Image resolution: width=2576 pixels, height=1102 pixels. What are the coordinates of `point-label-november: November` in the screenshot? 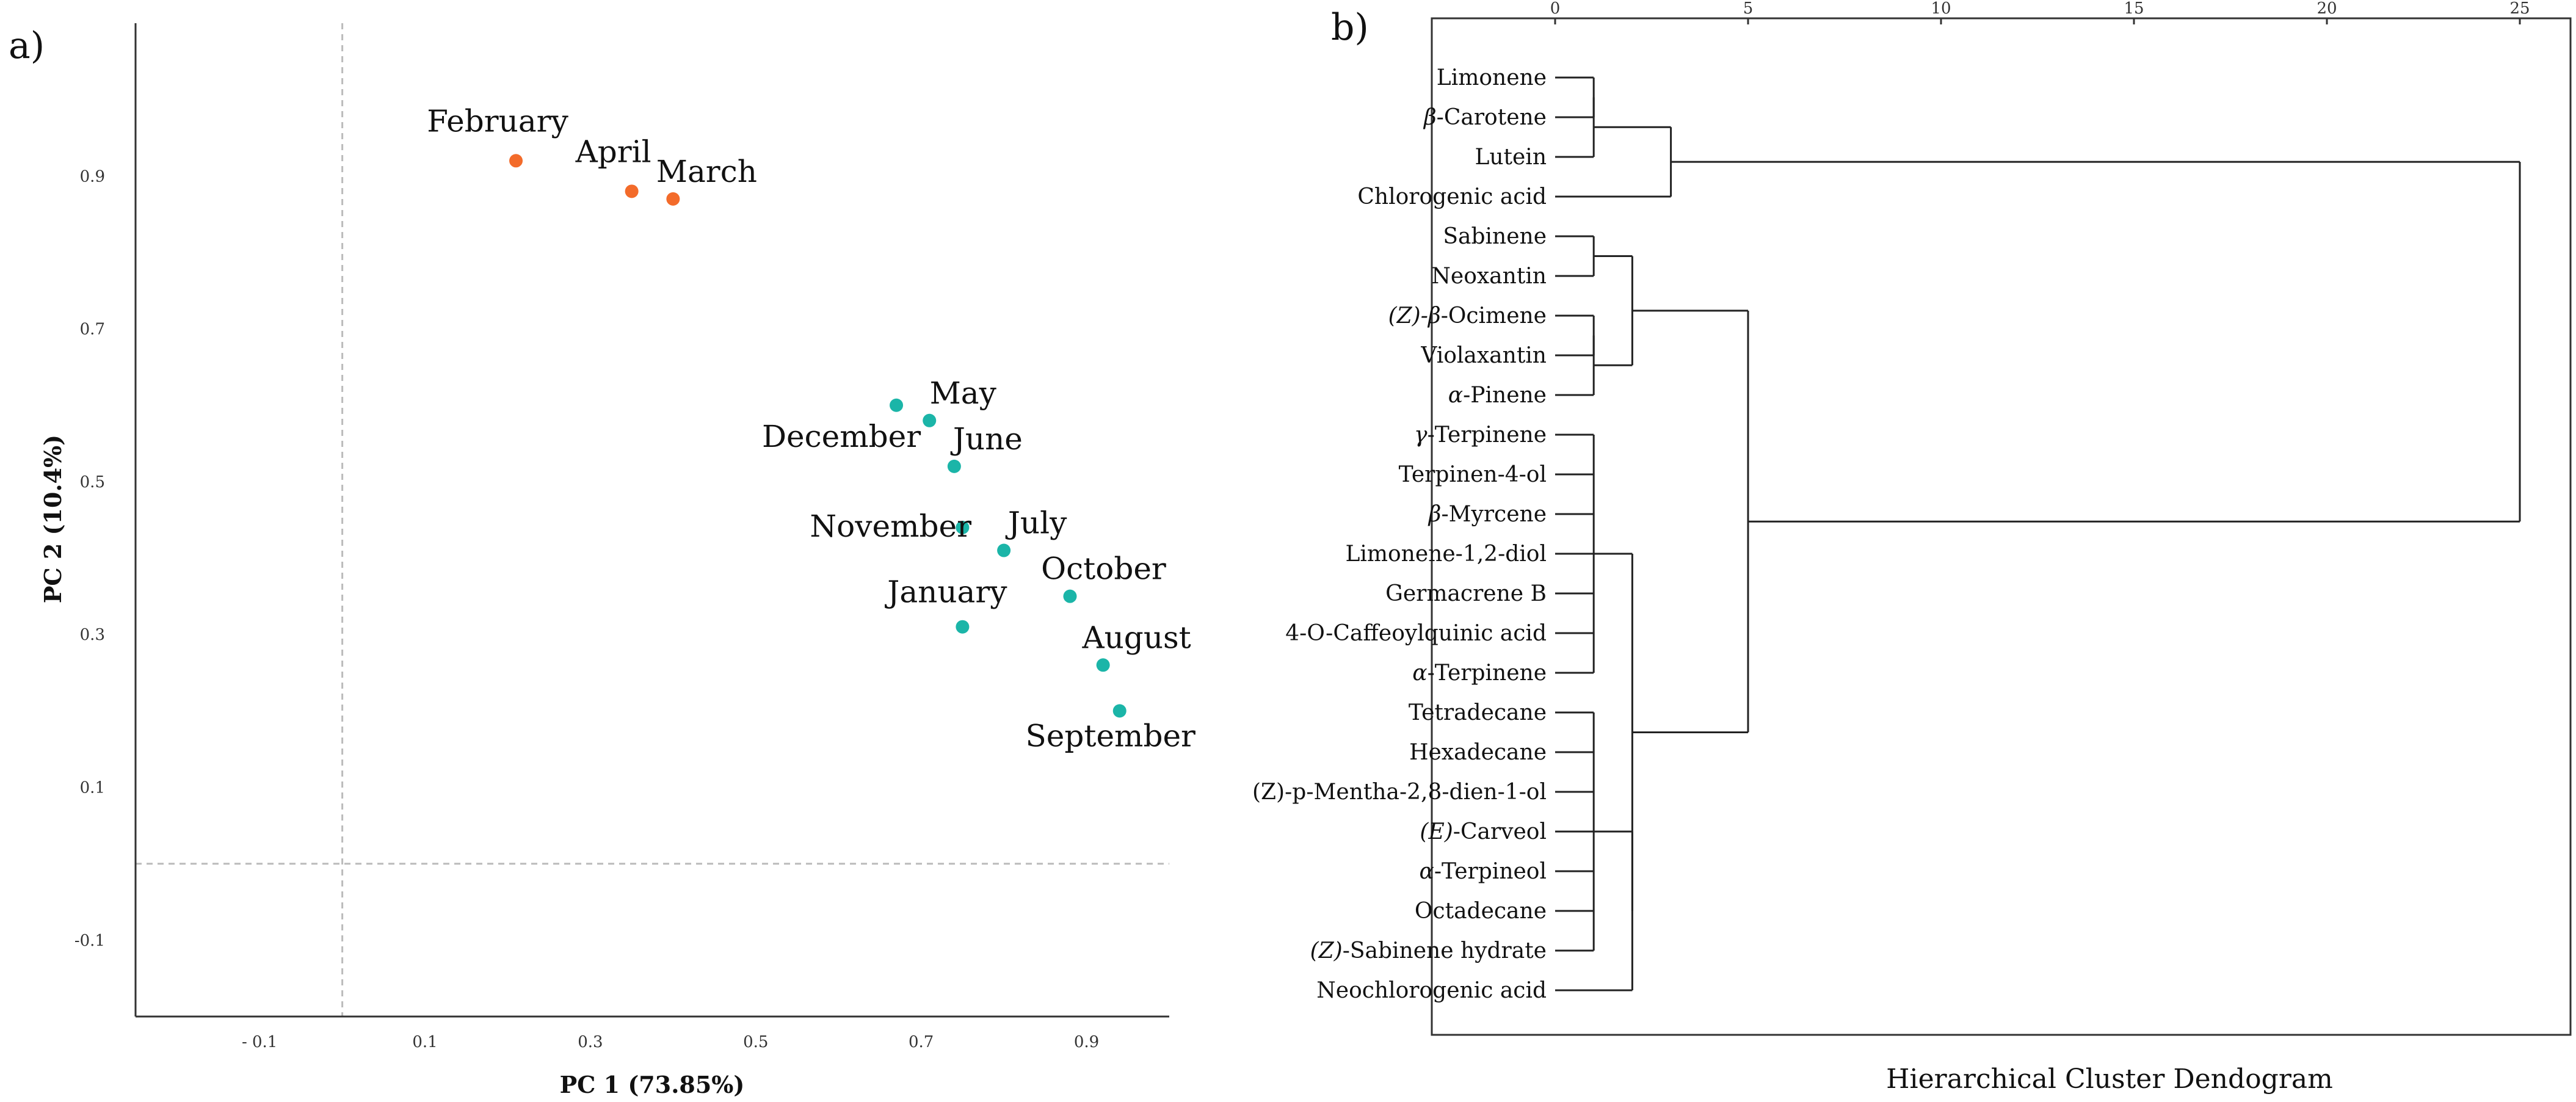 It's located at (890, 526).